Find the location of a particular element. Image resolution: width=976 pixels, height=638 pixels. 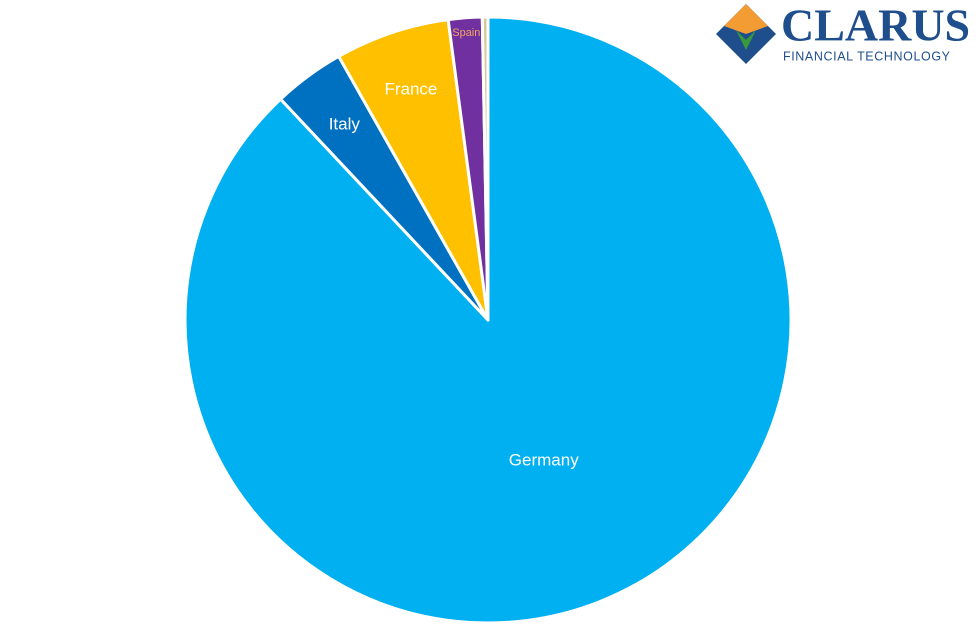

logo-tagline: FINANCIAL TECHNOLOGY is located at coordinates (867, 56).